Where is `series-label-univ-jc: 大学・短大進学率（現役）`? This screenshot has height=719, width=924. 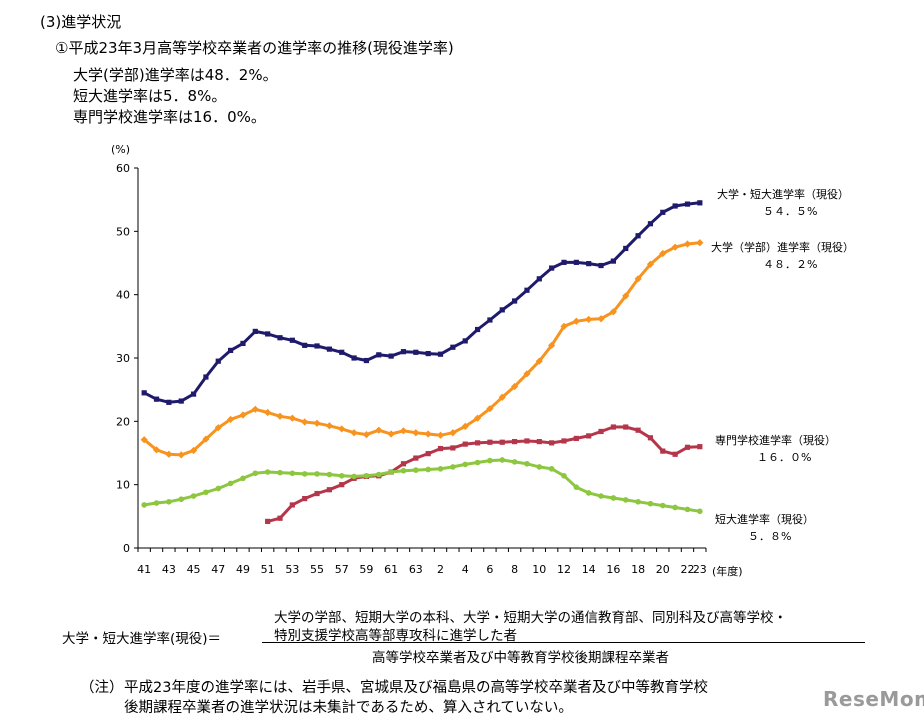 series-label-univ-jc: 大学・短大進学率（現役） is located at coordinates (783, 194).